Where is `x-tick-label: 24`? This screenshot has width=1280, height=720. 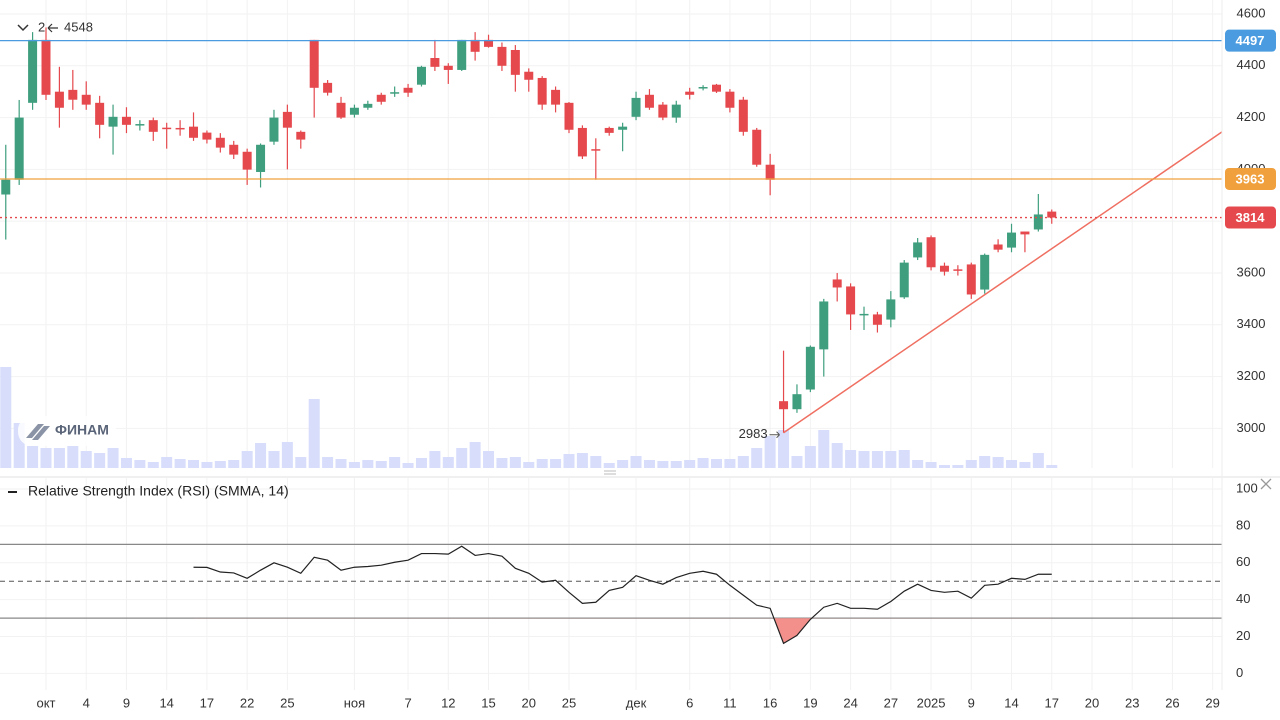 x-tick-label: 24 is located at coordinates (850, 702).